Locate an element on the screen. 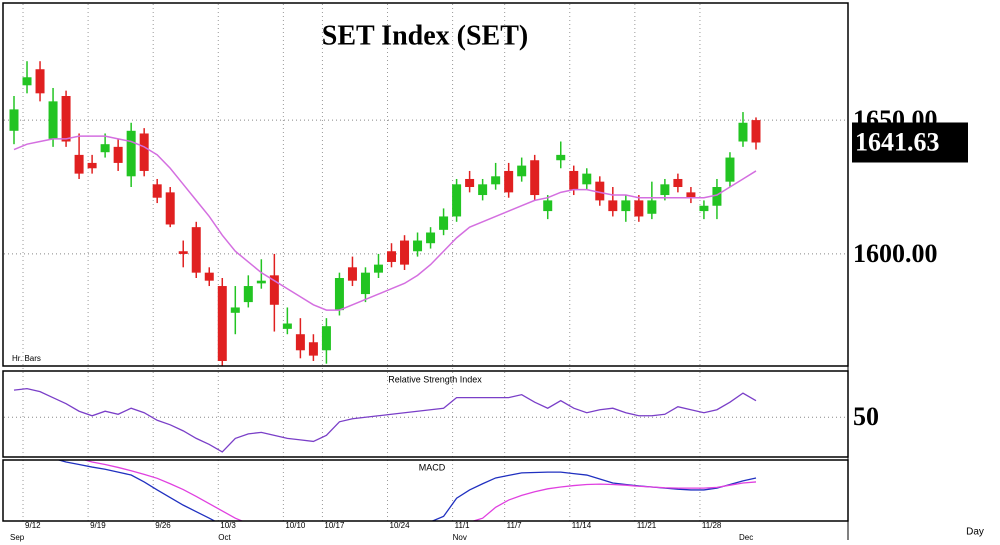 Image resolution: width=1000 pixels, height=545 pixels. x-tick-label: 9/26 is located at coordinates (163, 525).